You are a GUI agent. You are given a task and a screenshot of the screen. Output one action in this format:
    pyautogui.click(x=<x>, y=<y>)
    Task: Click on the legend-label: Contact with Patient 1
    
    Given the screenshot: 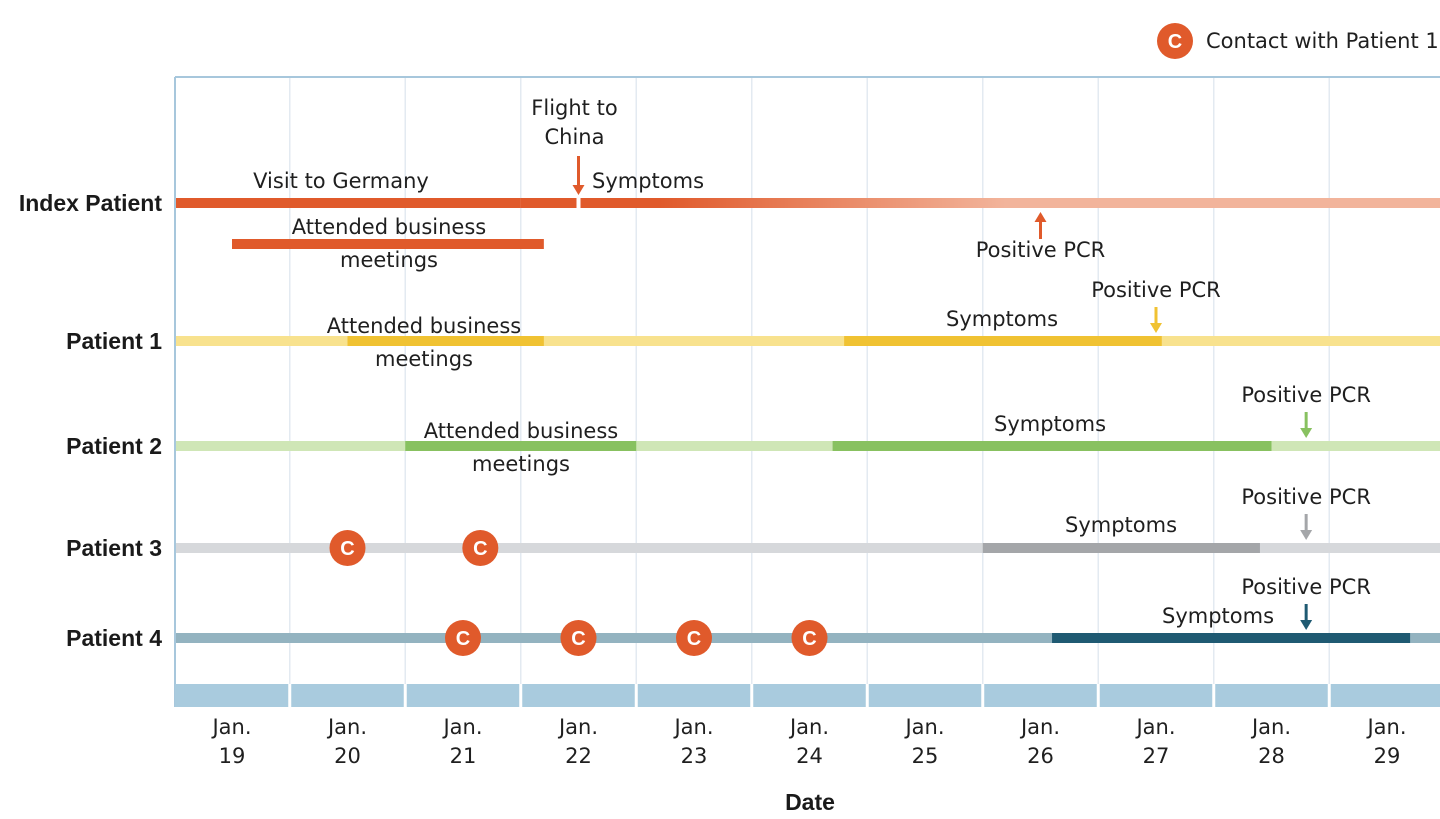 What is the action you would take?
    pyautogui.click(x=1322, y=41)
    